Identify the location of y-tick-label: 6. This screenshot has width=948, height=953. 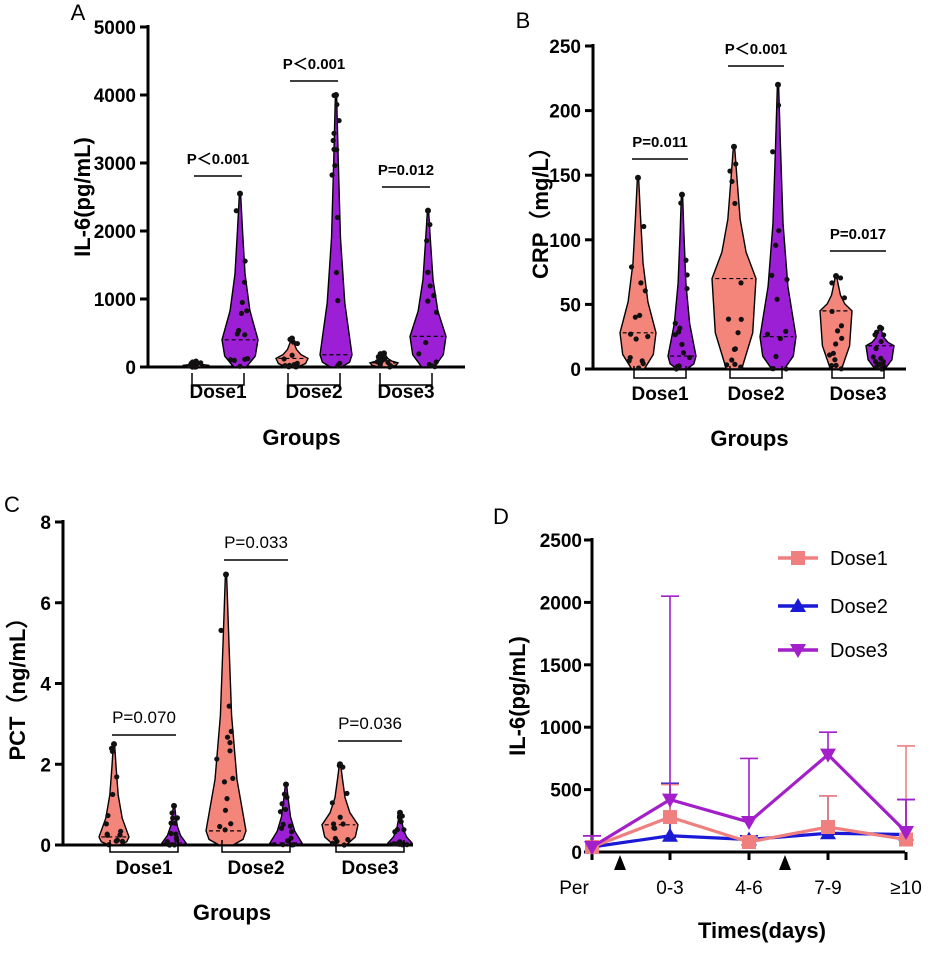
(45, 604).